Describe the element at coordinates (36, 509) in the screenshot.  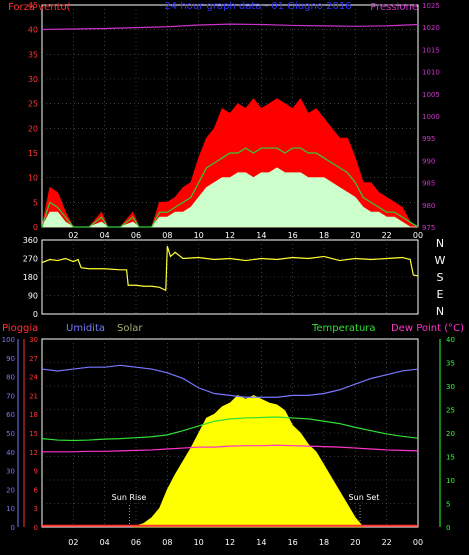
I see `rain-y-tick: 3` at that location.